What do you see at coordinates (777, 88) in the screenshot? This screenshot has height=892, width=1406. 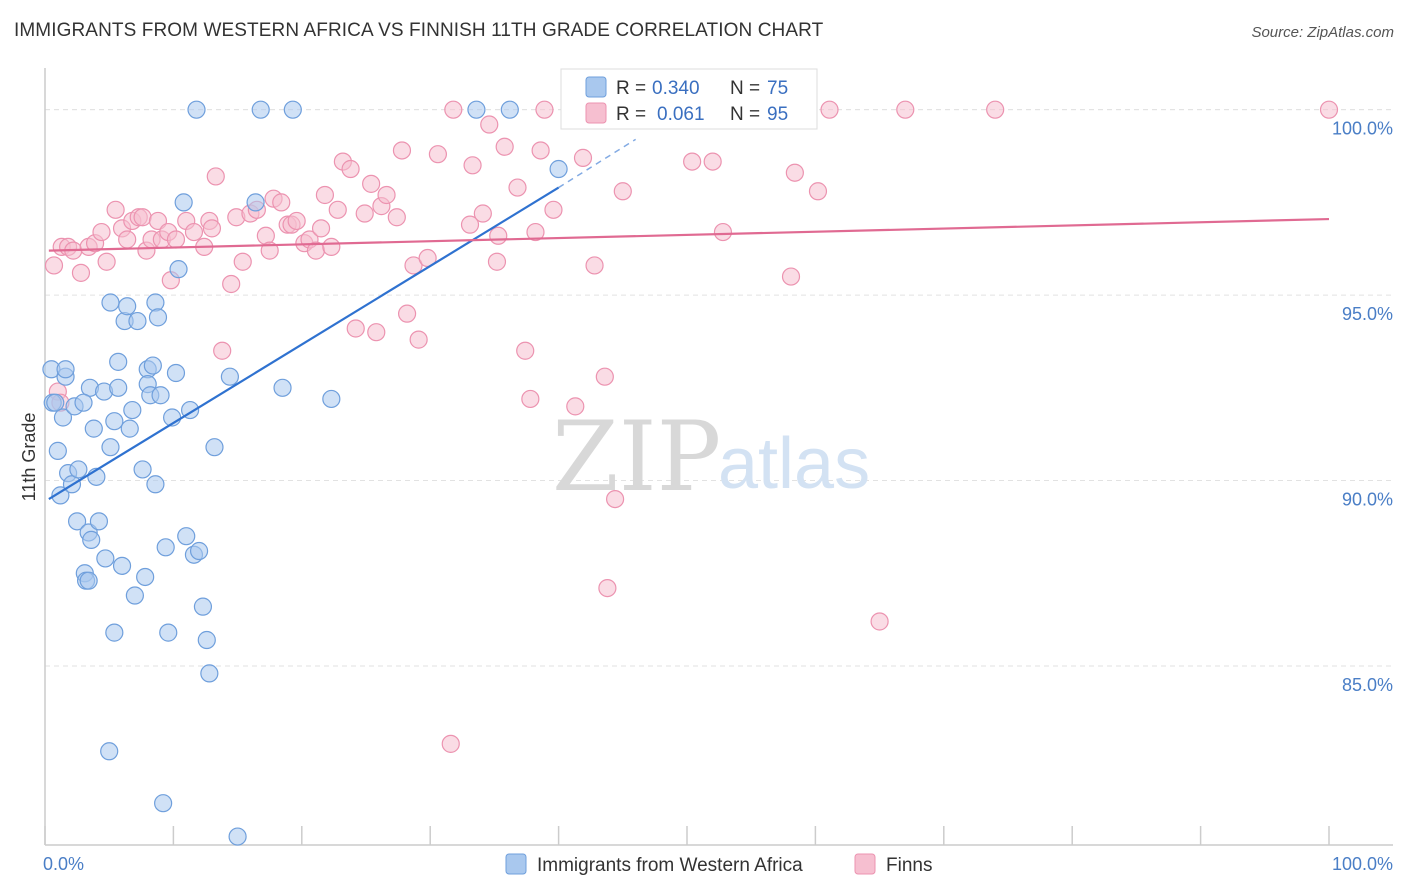 I see `legend-n-value-blue: 75` at bounding box center [777, 88].